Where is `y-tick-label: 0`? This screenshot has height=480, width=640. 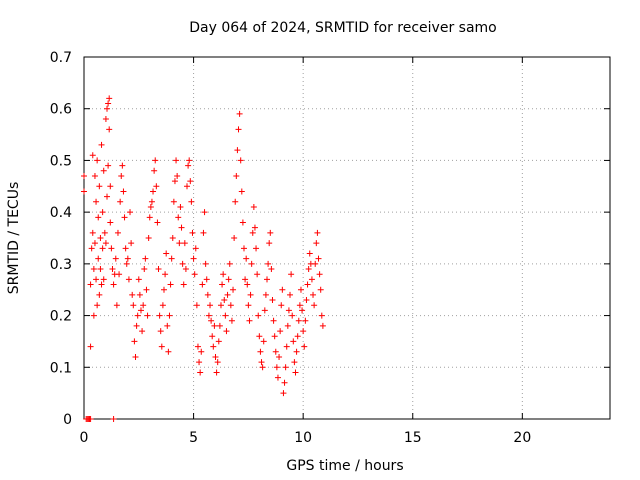
y-tick-label: 0 is located at coordinates (67, 420).